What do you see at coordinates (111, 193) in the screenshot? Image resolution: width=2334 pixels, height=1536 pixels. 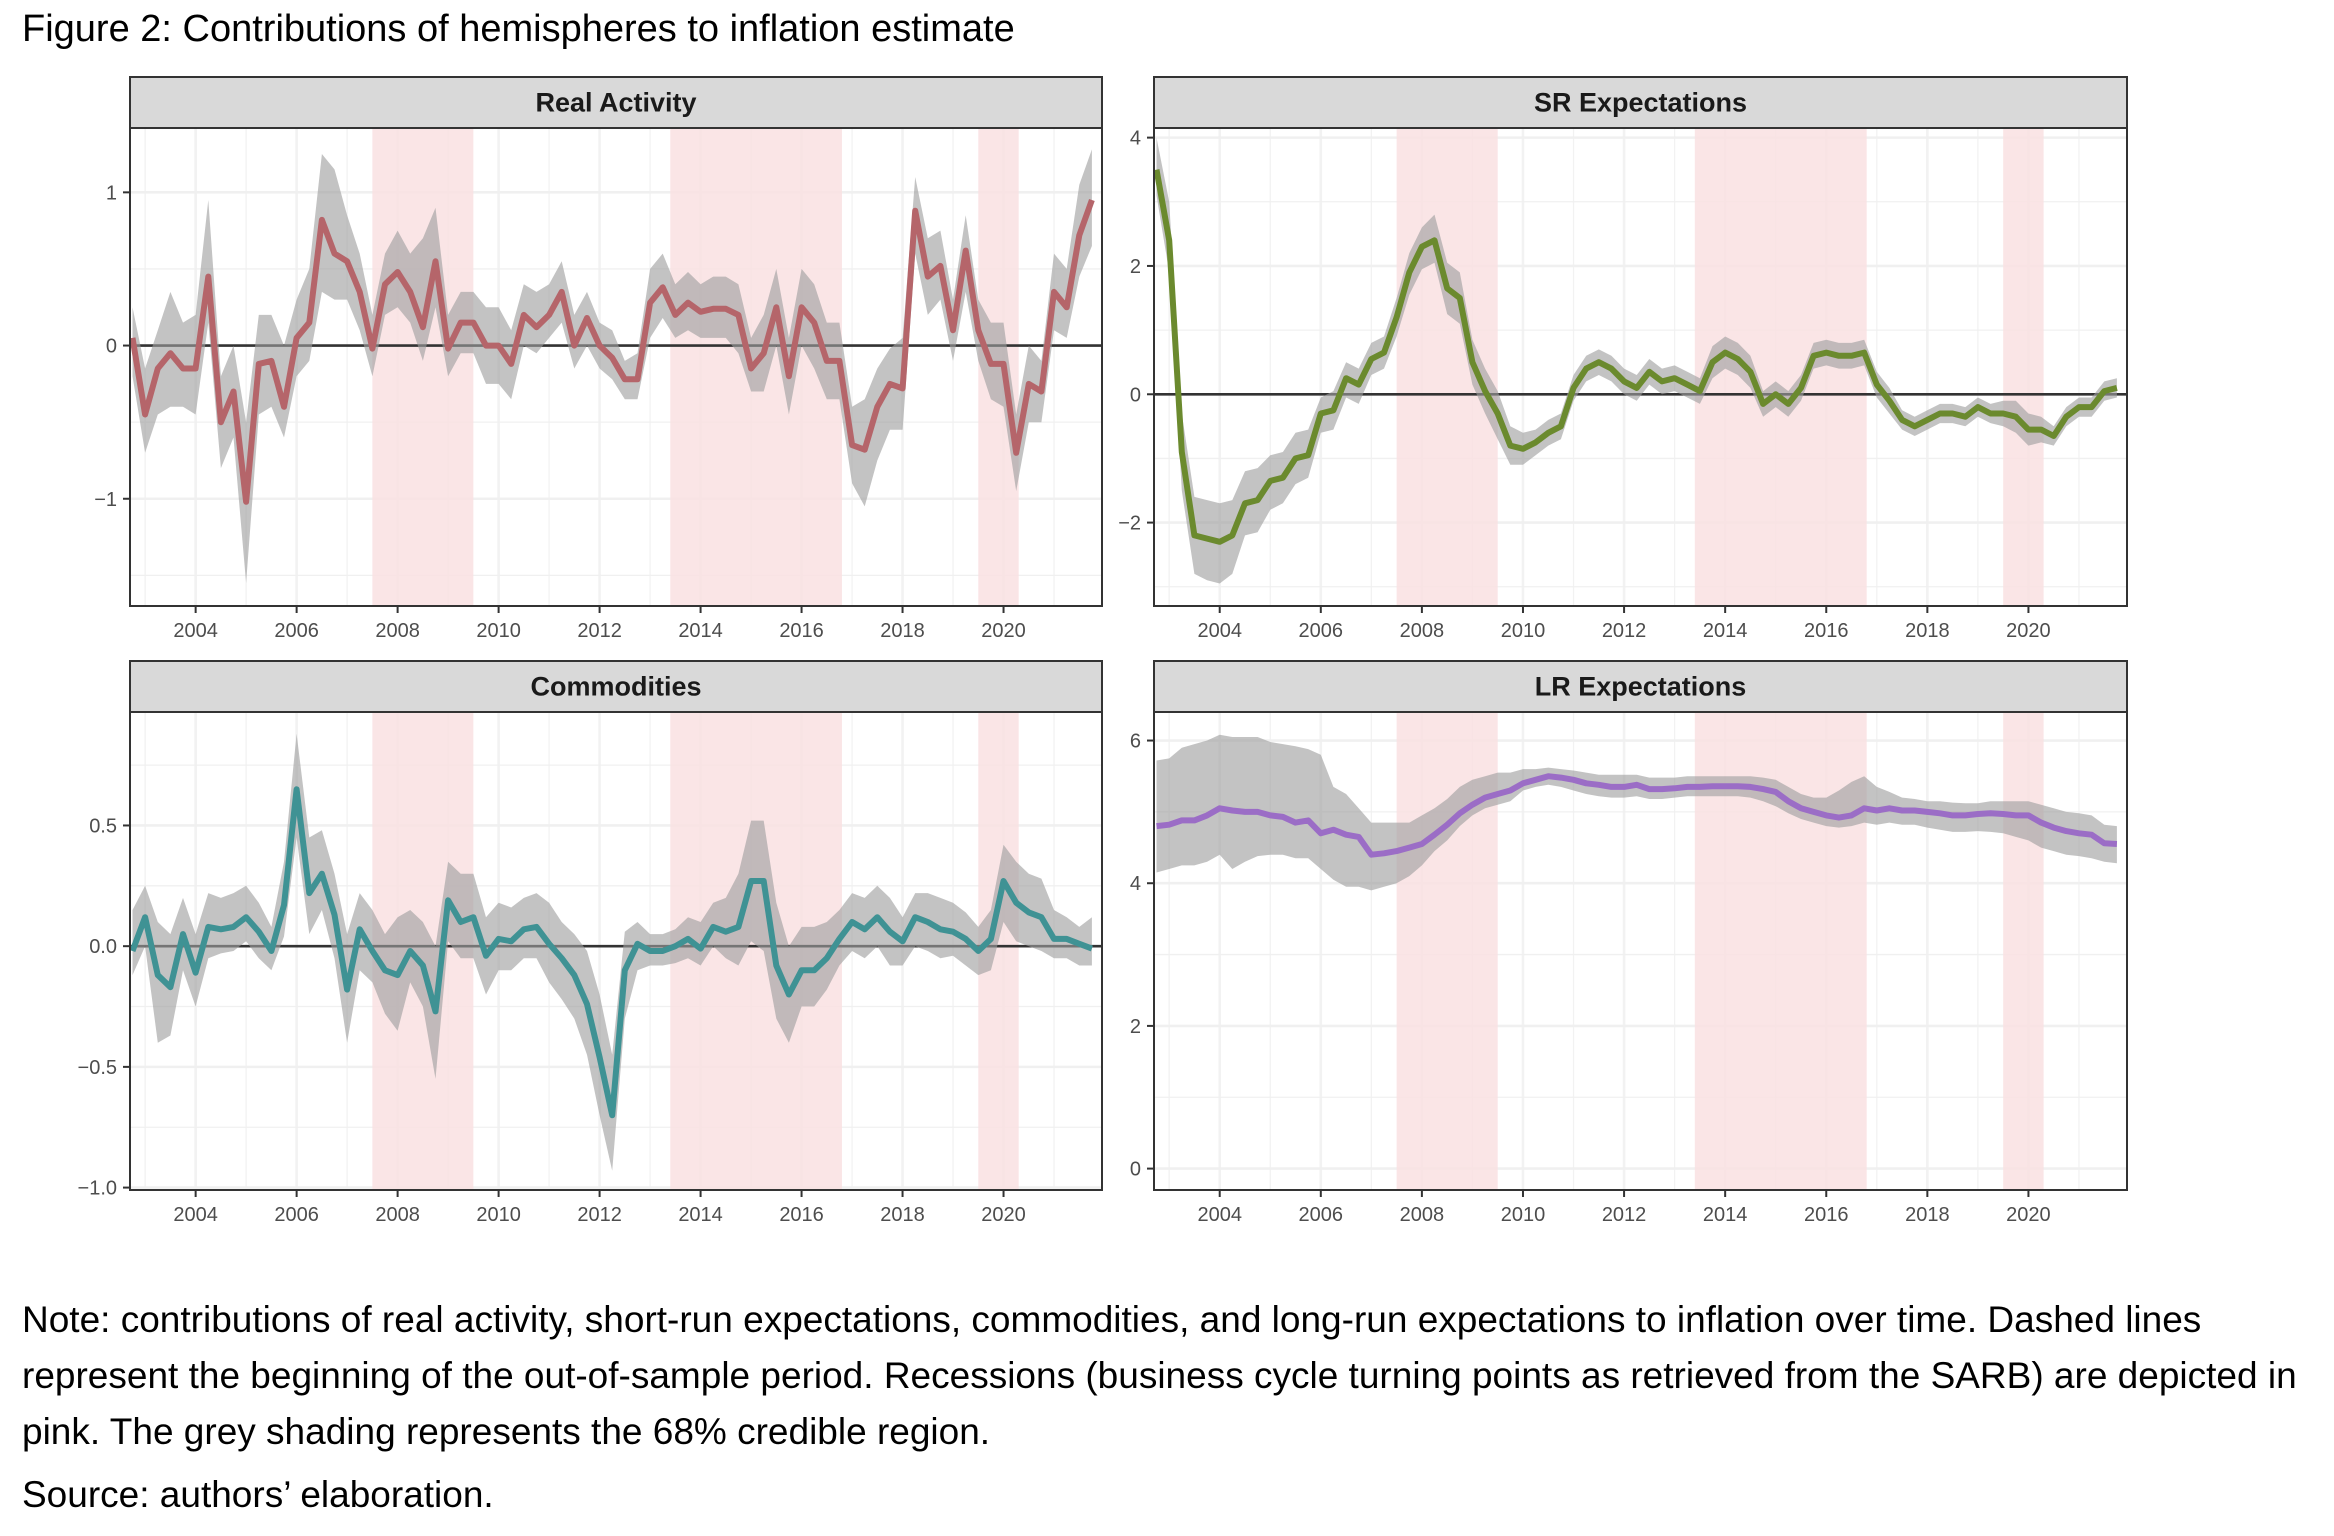 I see `y-tick-label: 1` at bounding box center [111, 193].